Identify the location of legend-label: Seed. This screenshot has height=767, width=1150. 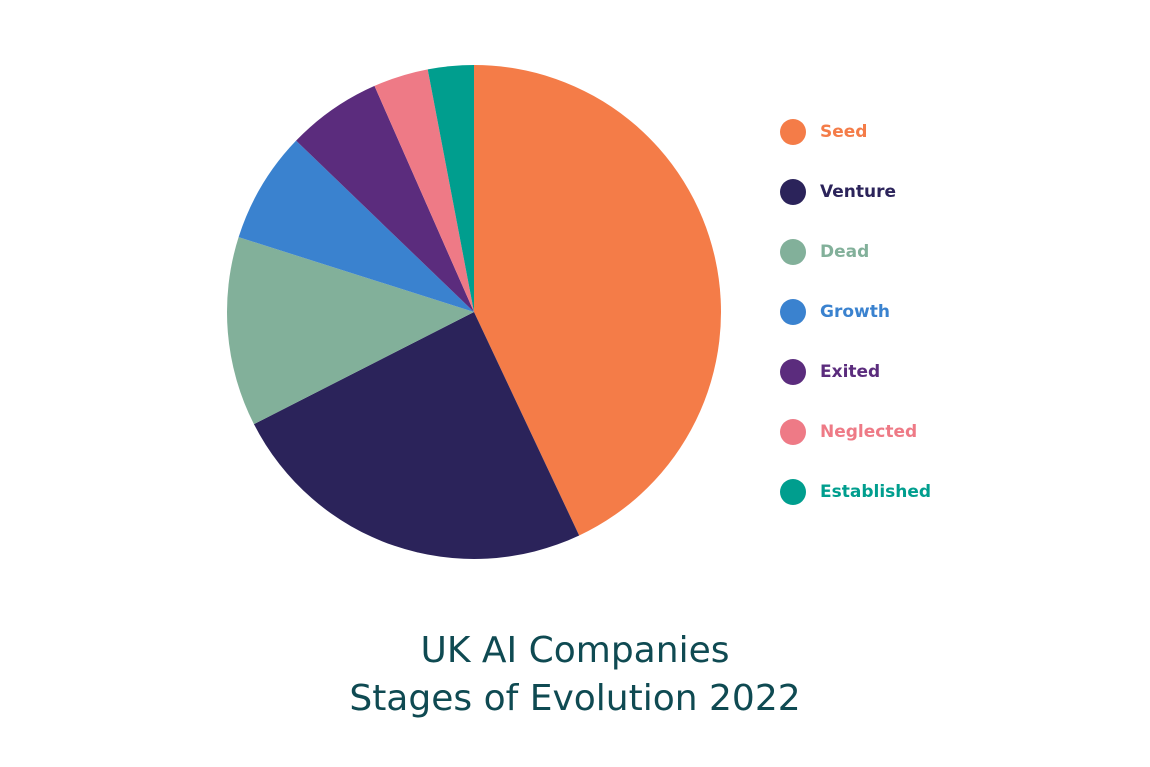
(843, 132).